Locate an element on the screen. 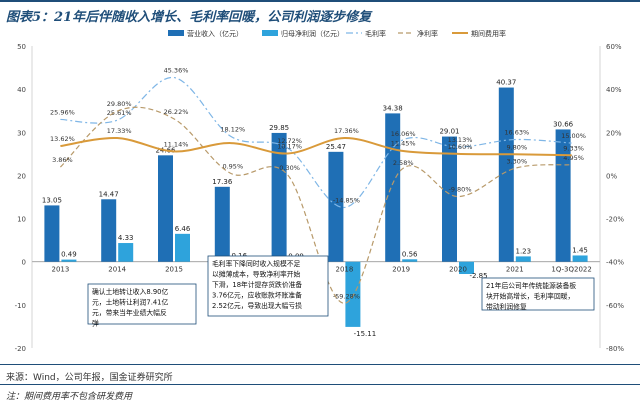 The height and width of the screenshot is (406, 640). bar-label-profit: 1.23 is located at coordinates (524, 251).